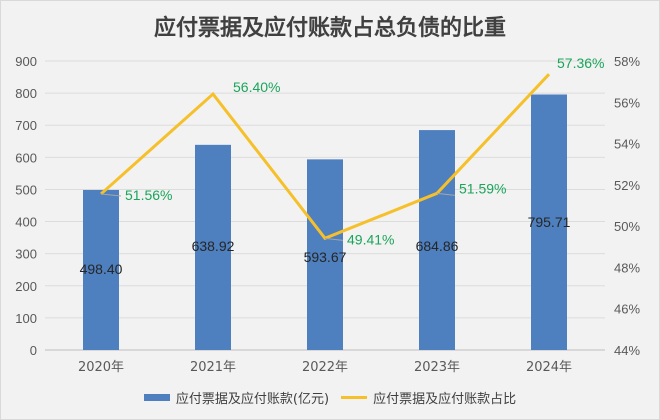  I want to click on line-value-label: 49.41%, so click(370, 239).